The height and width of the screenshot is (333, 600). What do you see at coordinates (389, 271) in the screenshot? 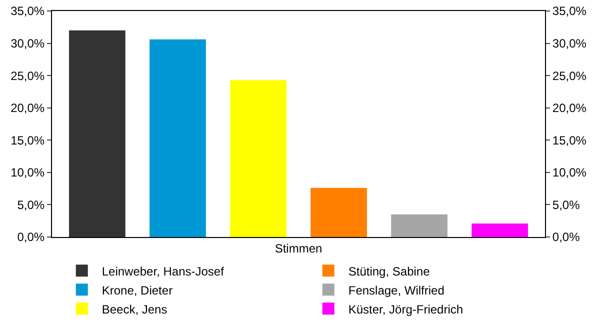
I see `legend-label: Stüting, Sabine` at bounding box center [389, 271].